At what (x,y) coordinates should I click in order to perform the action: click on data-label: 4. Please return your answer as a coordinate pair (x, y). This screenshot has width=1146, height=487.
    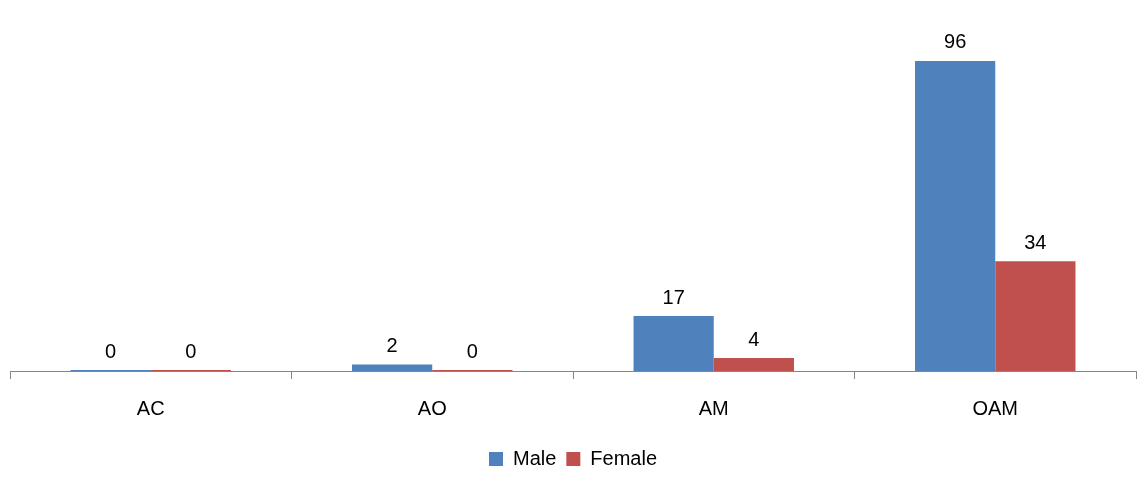
    Looking at the image, I should click on (754, 338).